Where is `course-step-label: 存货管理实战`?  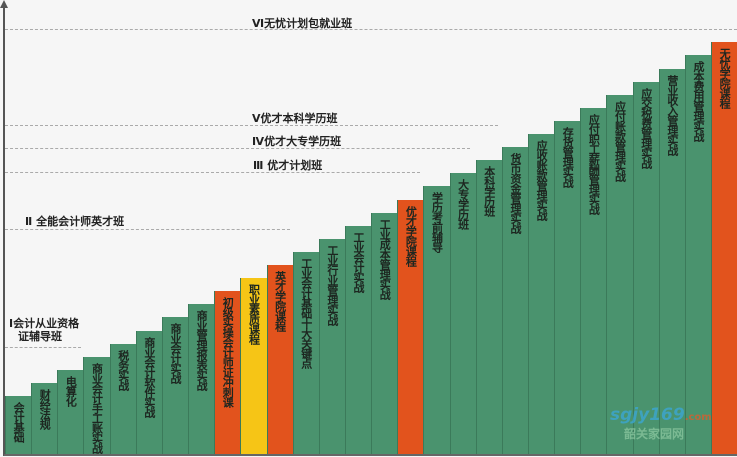 course-step-label: 存货管理实战 is located at coordinates (568, 156).